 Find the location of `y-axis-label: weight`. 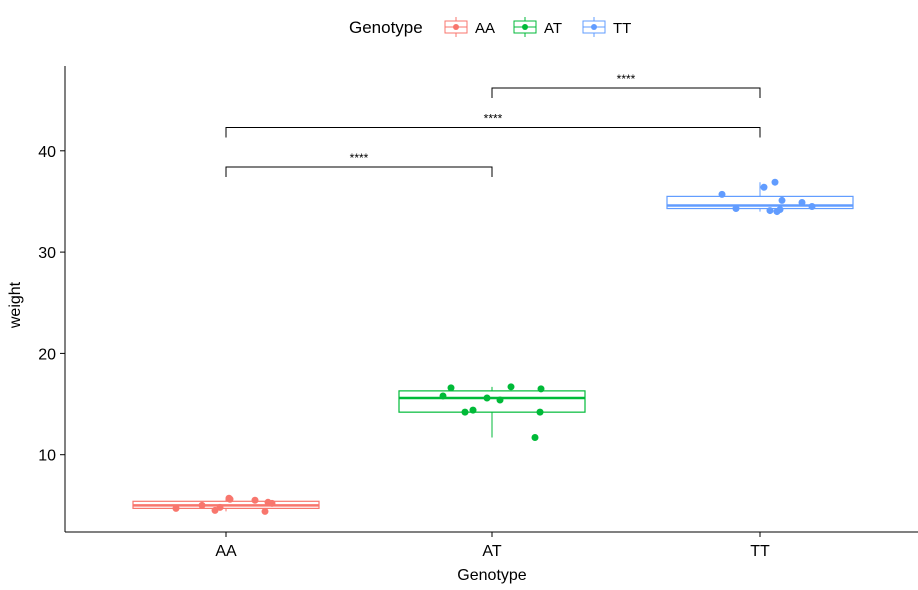

y-axis-label: weight is located at coordinates (15, 305).